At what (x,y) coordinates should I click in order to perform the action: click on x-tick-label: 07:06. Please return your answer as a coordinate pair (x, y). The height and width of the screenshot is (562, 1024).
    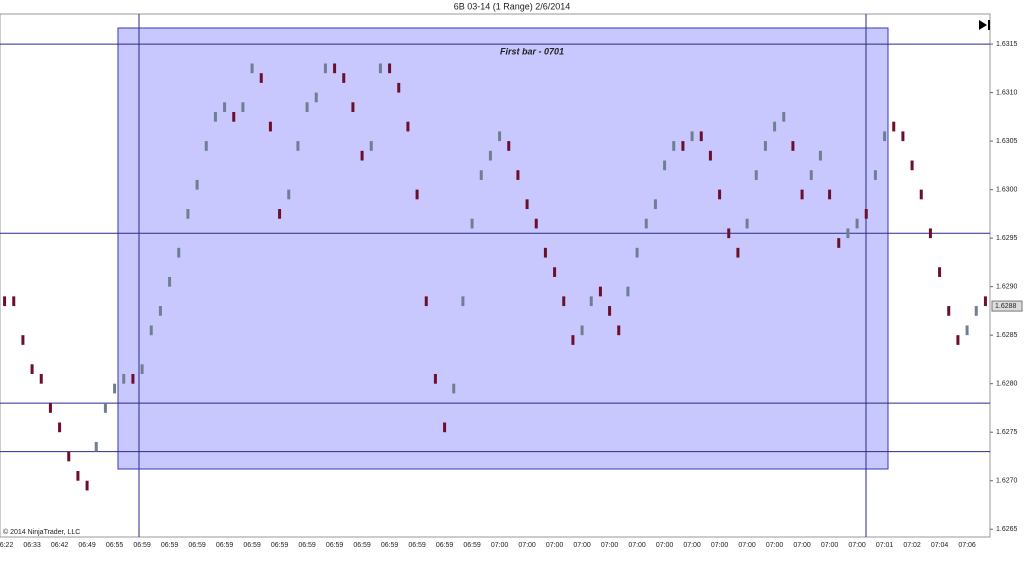
    Looking at the image, I should click on (967, 545).